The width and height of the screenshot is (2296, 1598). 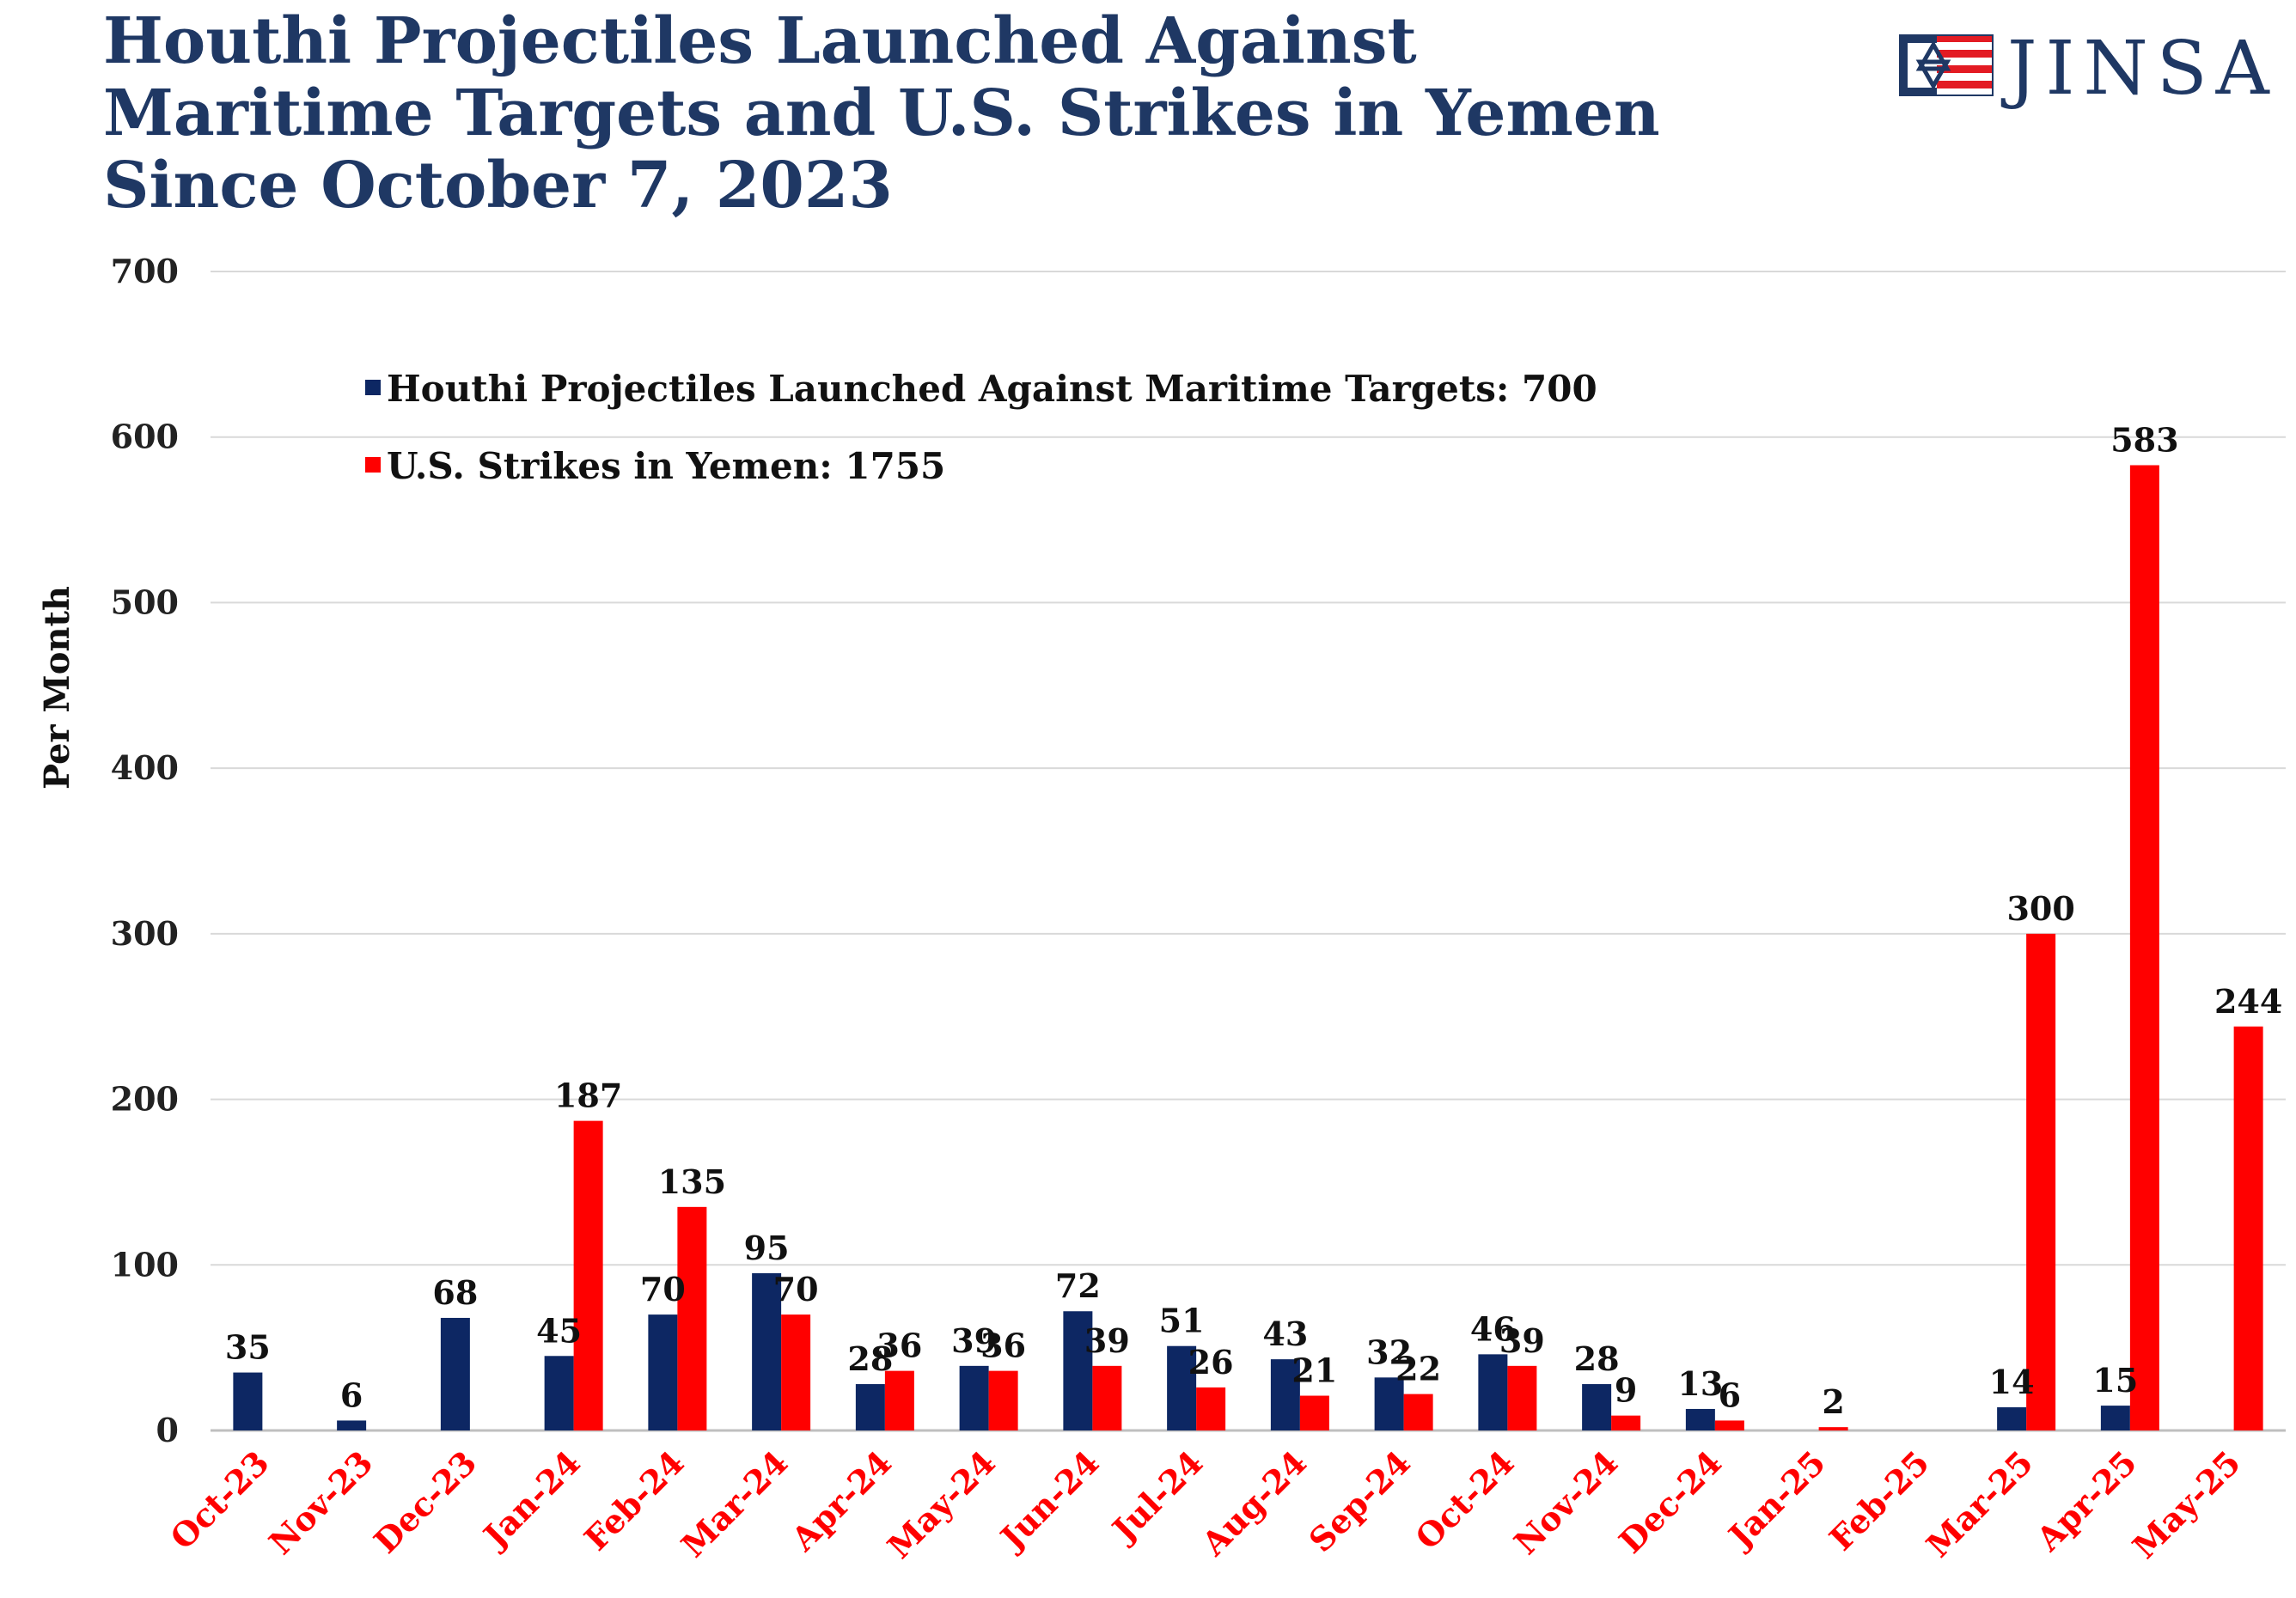 What do you see at coordinates (1776, 1500) in the screenshot?
I see `x-tick-label: Jan-25` at bounding box center [1776, 1500].